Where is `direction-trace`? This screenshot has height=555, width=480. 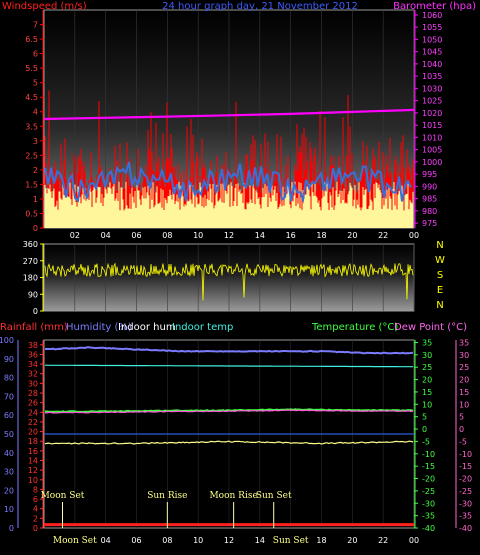
direction-trace is located at coordinates (229, 281).